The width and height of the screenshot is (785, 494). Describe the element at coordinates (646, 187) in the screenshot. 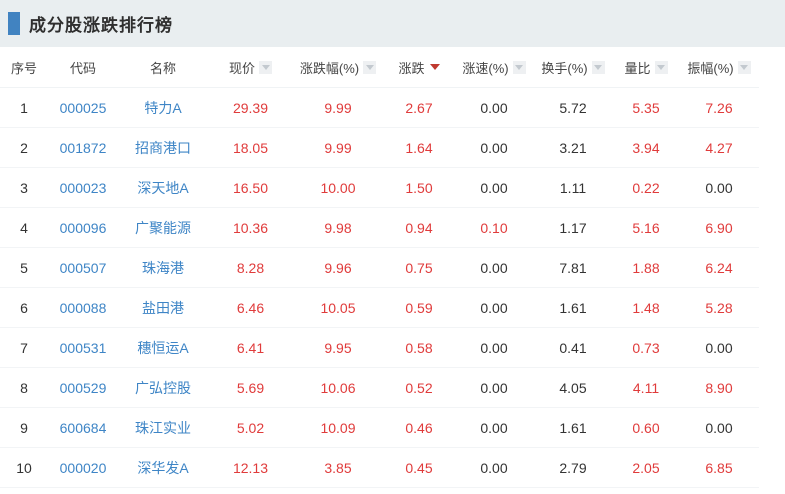

I see `cell-volume-ratio: 0.22` at that location.